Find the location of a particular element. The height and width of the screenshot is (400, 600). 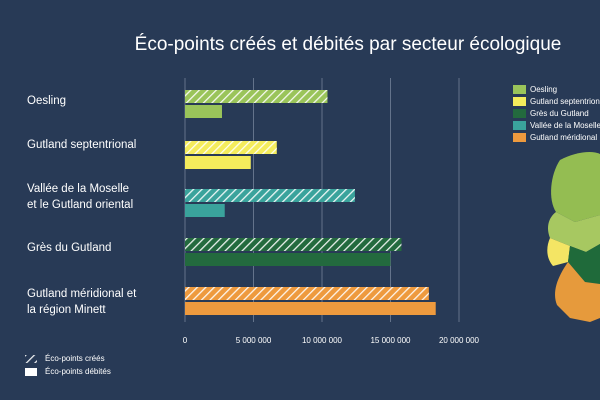

map-illustration is located at coordinates (573, 237).